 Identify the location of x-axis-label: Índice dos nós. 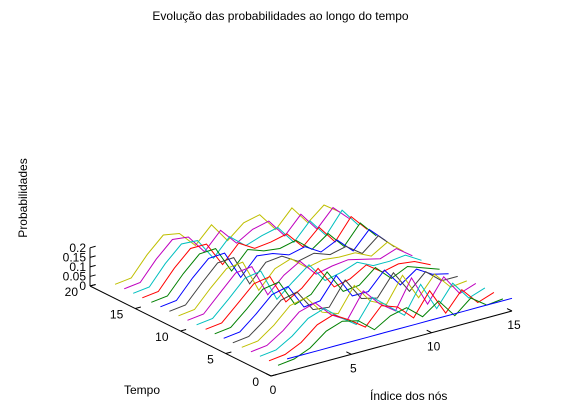
(408, 395).